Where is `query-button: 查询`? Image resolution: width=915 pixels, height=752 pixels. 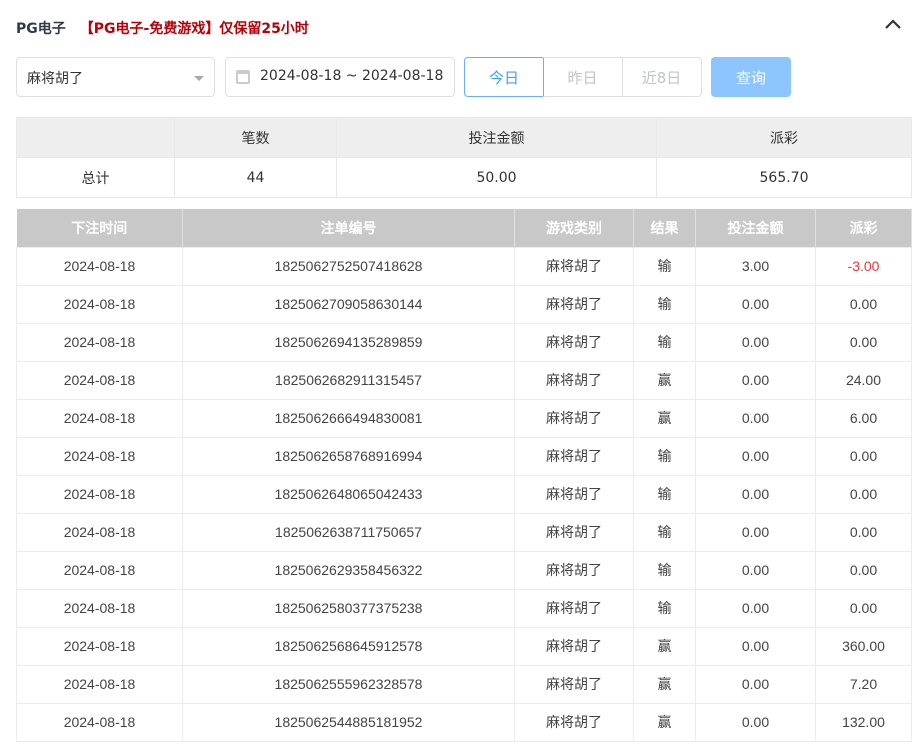
query-button: 查询 is located at coordinates (751, 77).